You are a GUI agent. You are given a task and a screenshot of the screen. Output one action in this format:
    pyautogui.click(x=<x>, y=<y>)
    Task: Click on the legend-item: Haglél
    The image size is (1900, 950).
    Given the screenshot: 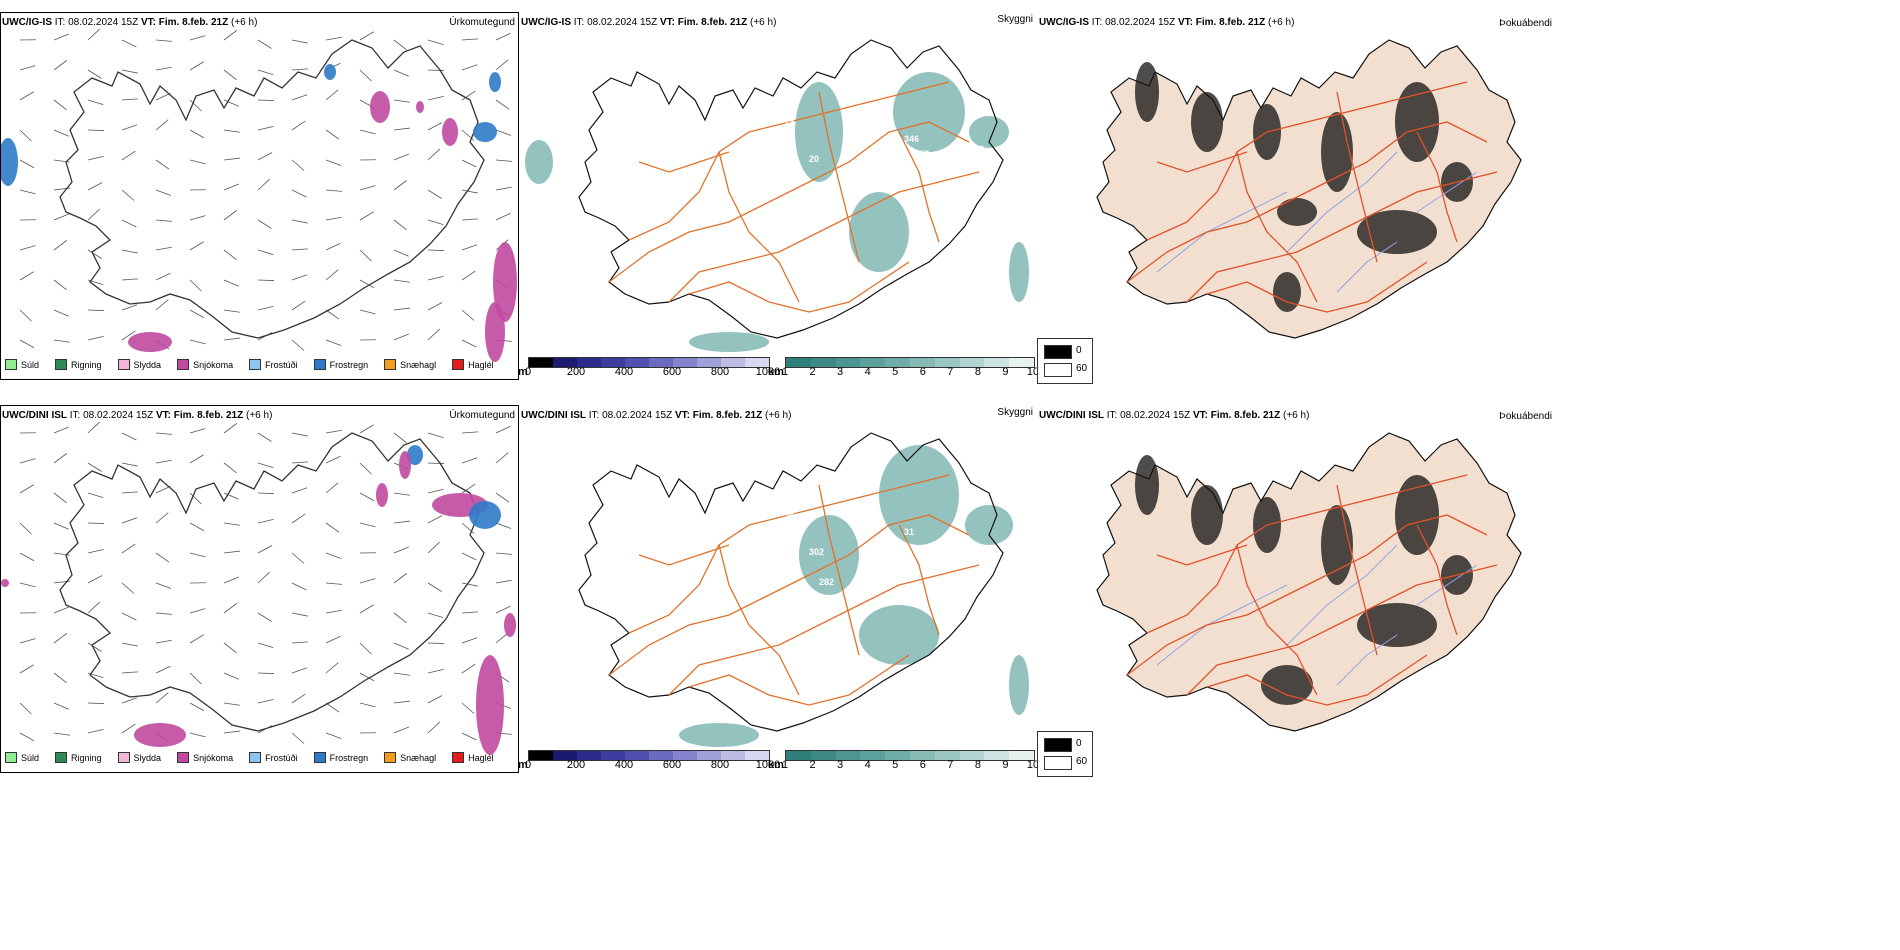 What is the action you would take?
    pyautogui.click(x=473, y=757)
    